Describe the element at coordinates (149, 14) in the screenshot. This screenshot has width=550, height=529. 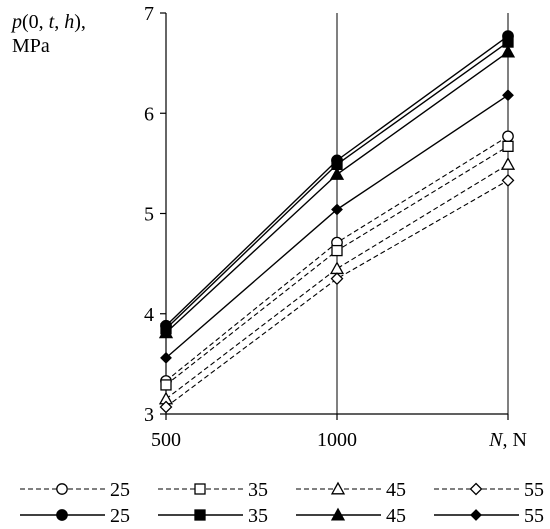
I see `y-tick-label: 7` at that location.